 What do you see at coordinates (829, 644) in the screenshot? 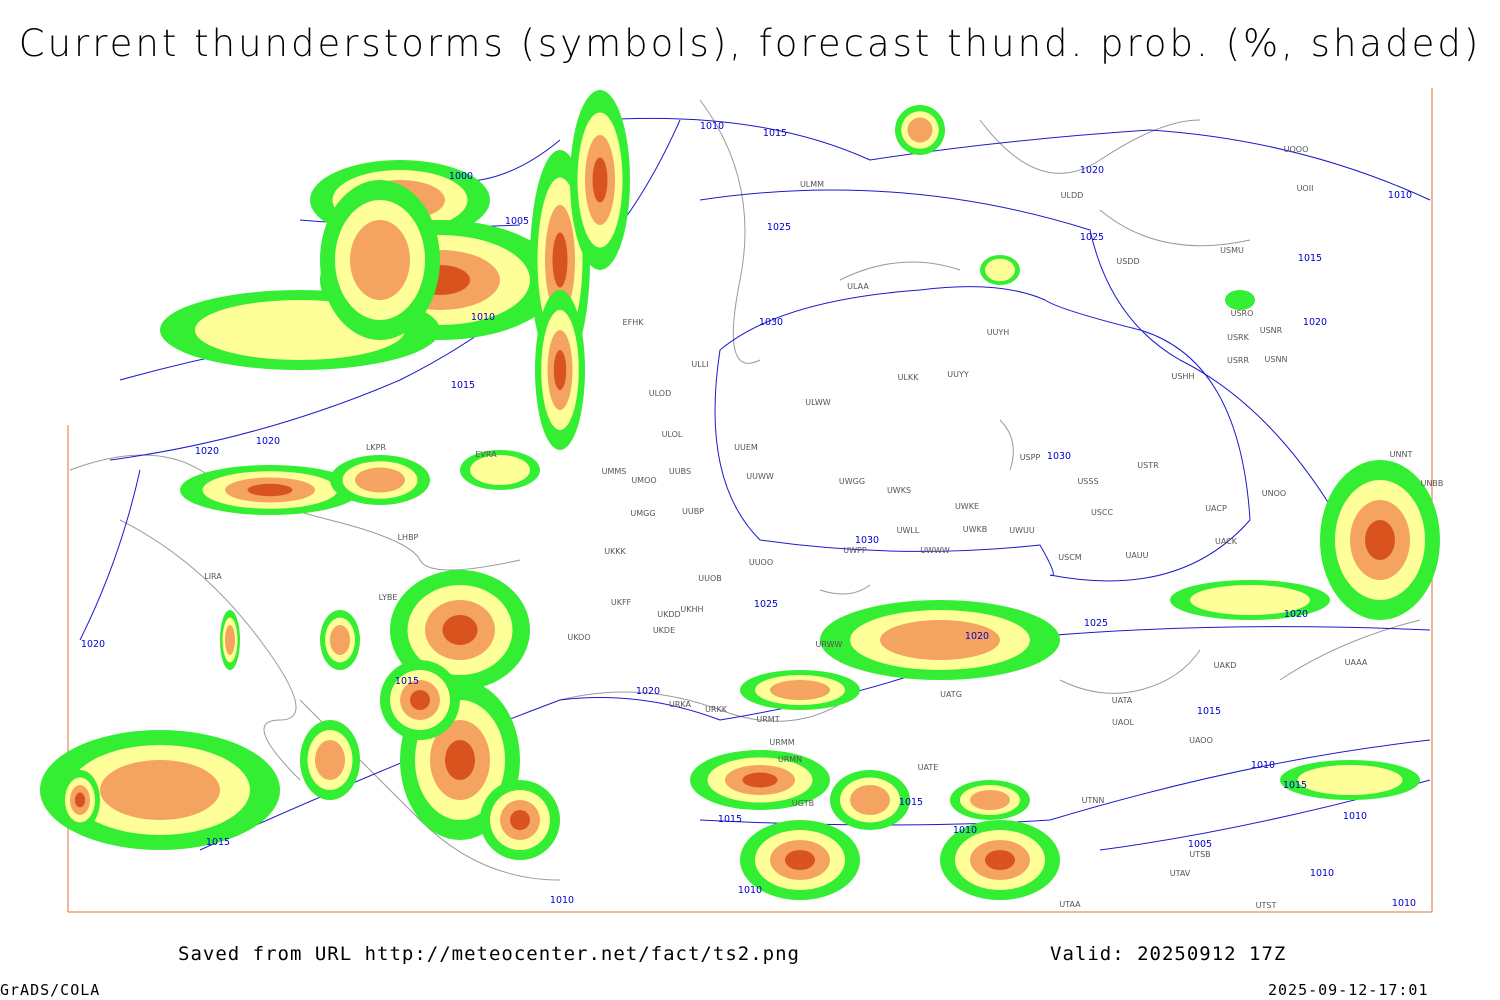
I see `station-code: URWW` at bounding box center [829, 644].